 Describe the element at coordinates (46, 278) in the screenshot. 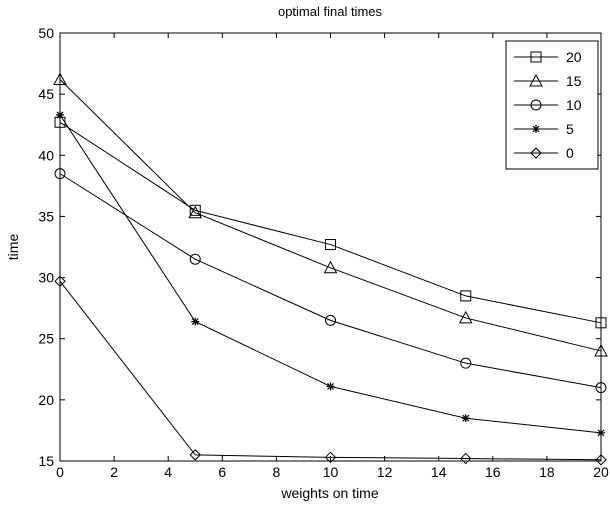

I see `y-tick-label: 30` at that location.